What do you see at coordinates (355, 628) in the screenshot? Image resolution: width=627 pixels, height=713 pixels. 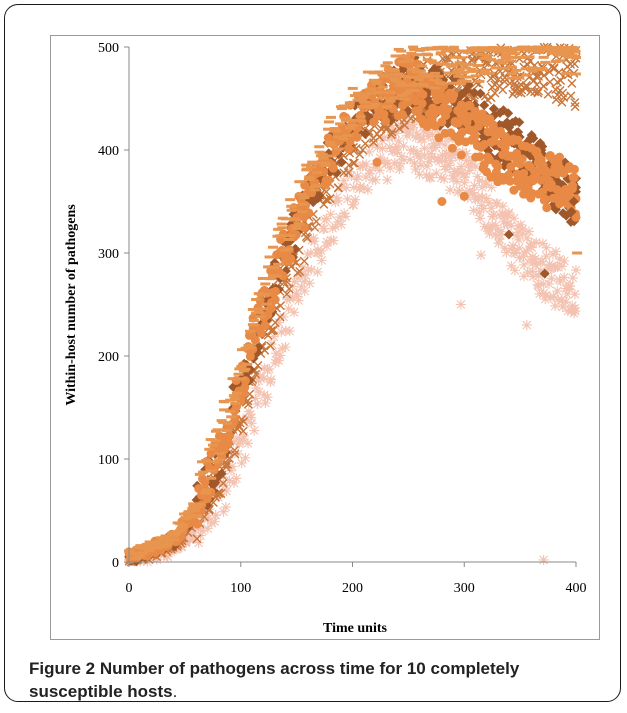 I see `x-axis-title: Time units` at bounding box center [355, 628].